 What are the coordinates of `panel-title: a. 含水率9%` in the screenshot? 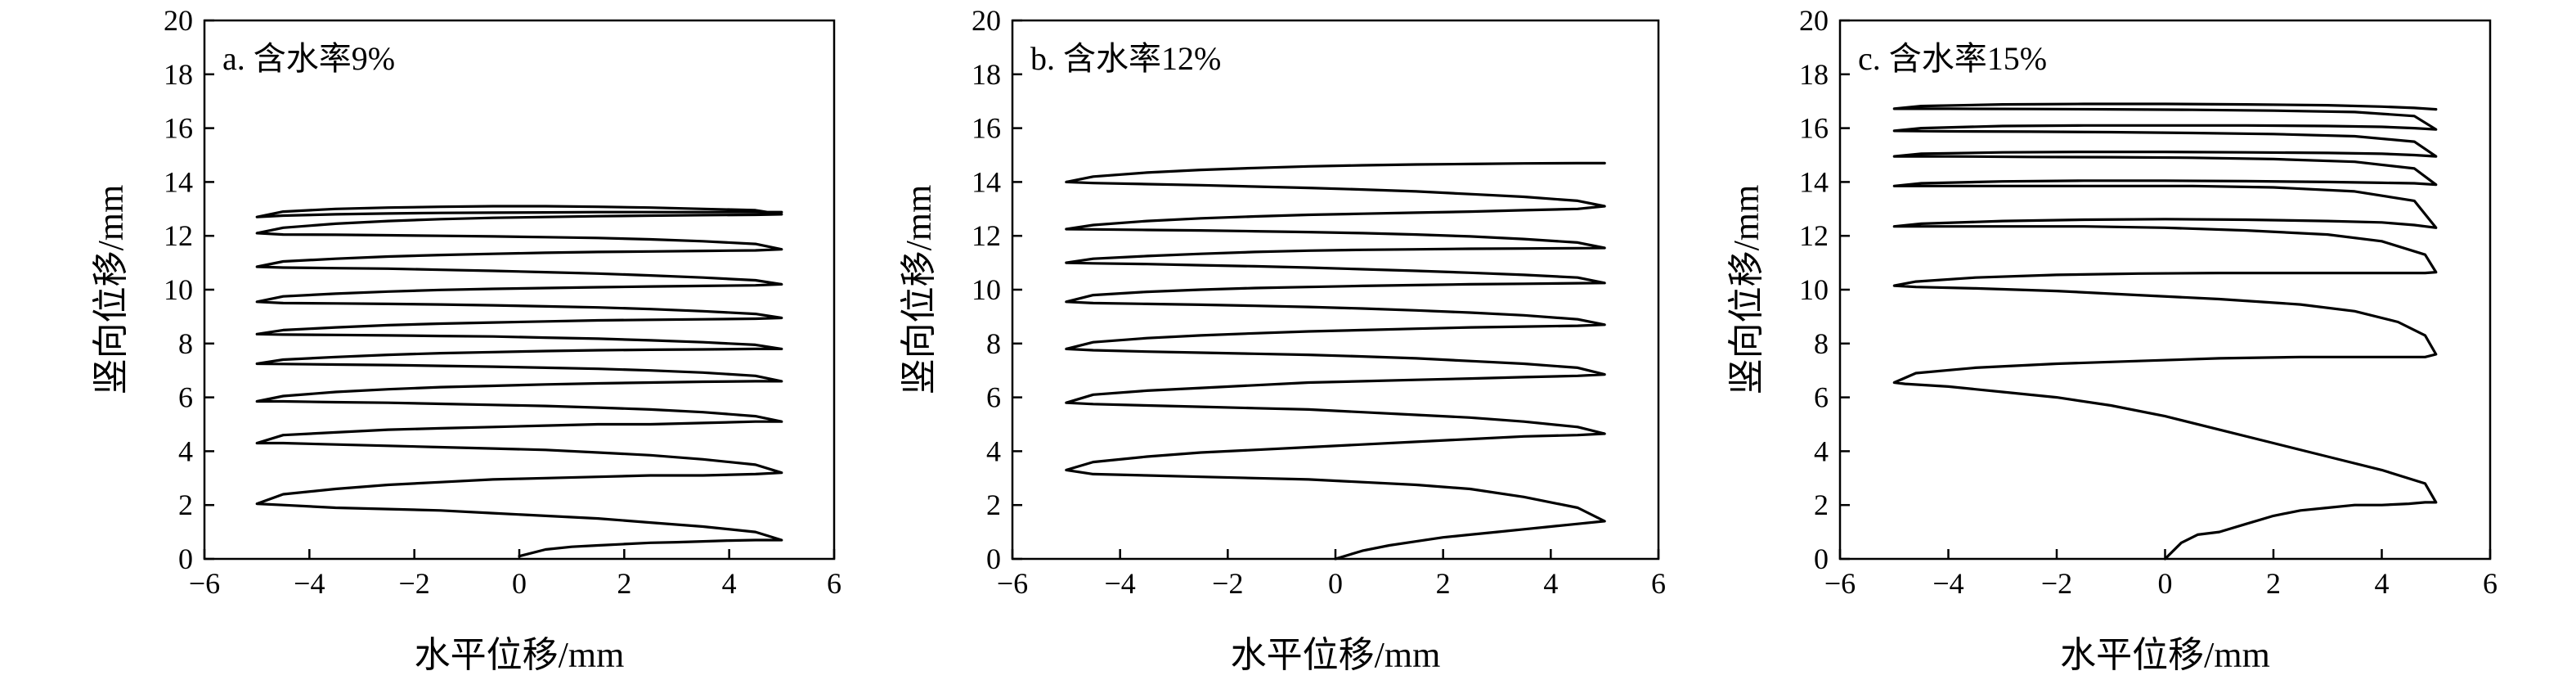 It's located at (308, 59).